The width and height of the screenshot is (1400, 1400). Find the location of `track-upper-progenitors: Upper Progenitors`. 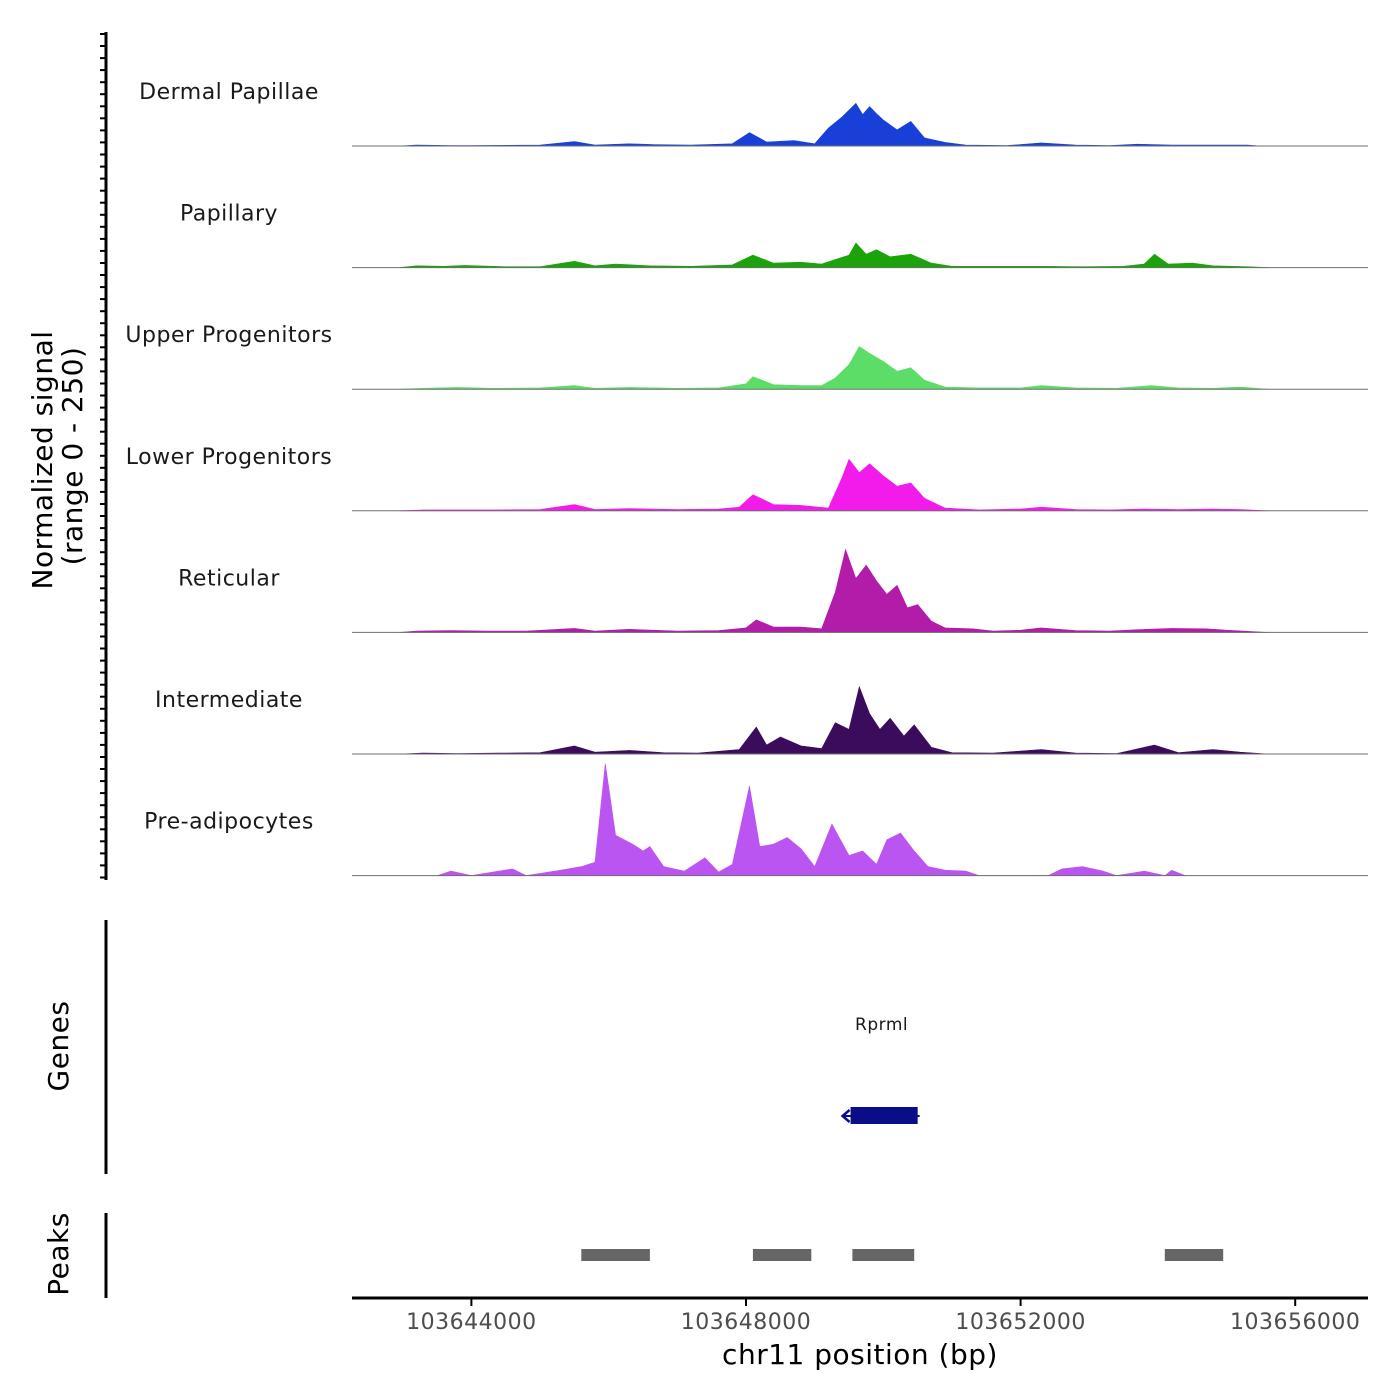

track-upper-progenitors: Upper Progenitors is located at coordinates (746, 356).